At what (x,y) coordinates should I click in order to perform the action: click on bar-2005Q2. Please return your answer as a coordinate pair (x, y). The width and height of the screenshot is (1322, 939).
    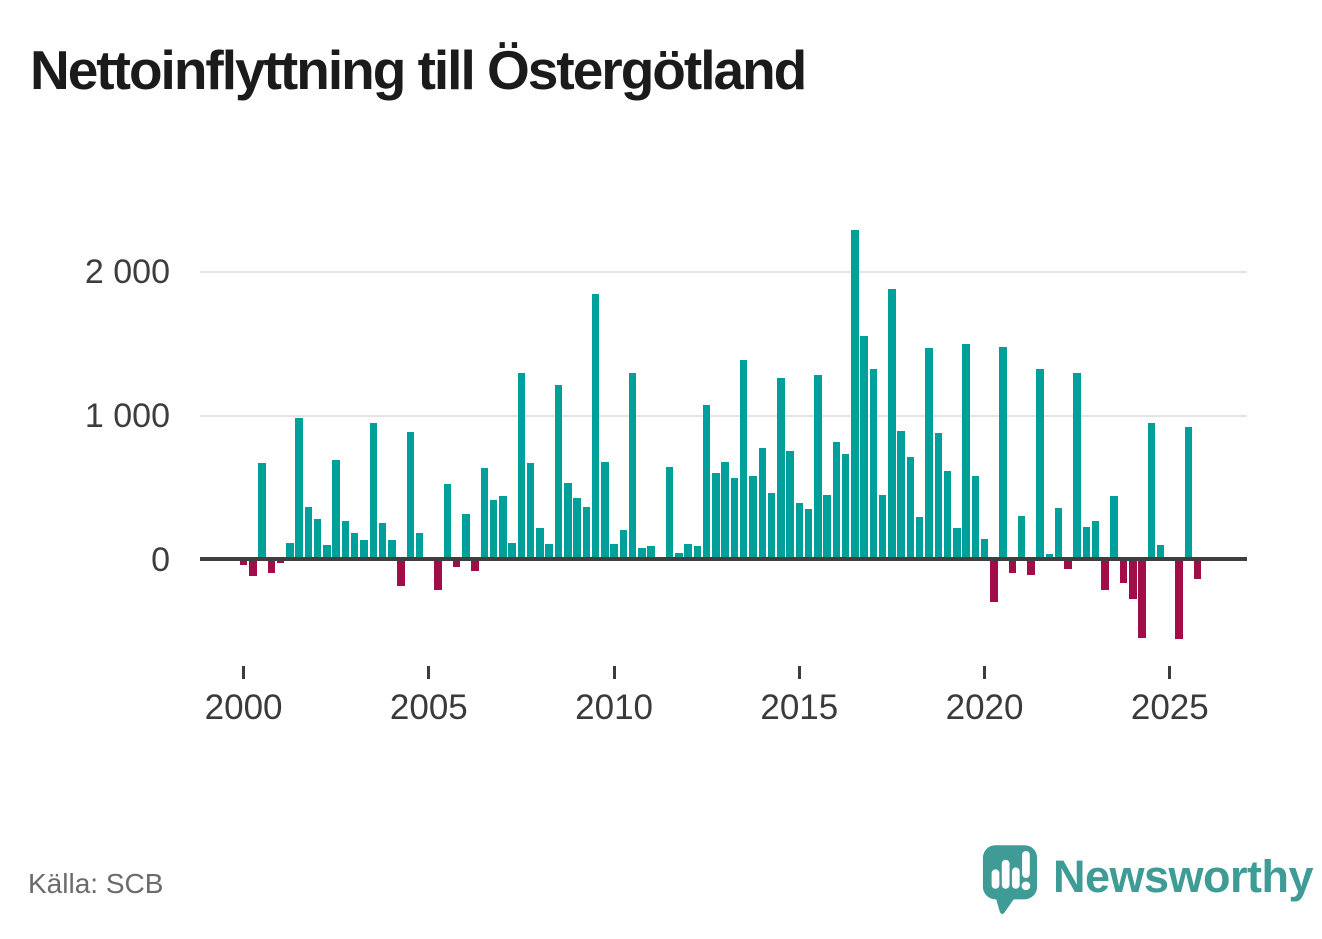
    Looking at the image, I should click on (438, 575).